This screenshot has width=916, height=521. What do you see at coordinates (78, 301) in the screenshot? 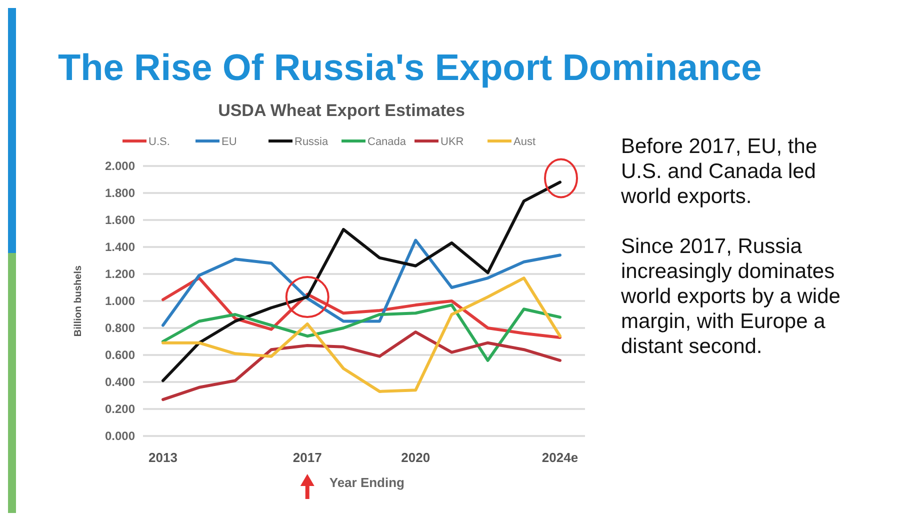
I see `y-axis-title: Billion bushels` at bounding box center [78, 301].